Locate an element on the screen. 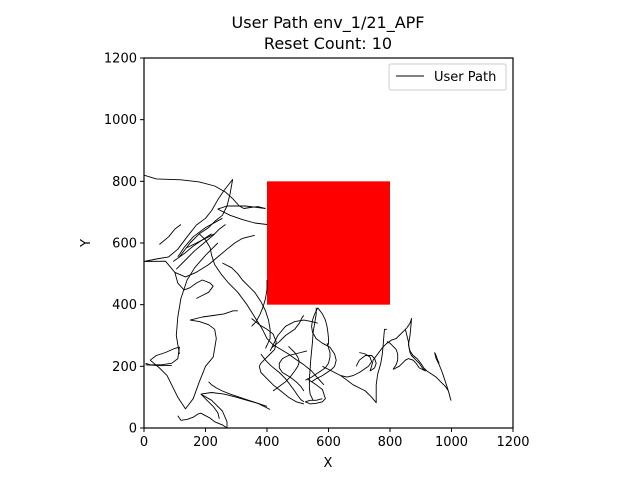 This screenshot has height=480, width=640. y-tick-label: 600 is located at coordinates (124, 244).